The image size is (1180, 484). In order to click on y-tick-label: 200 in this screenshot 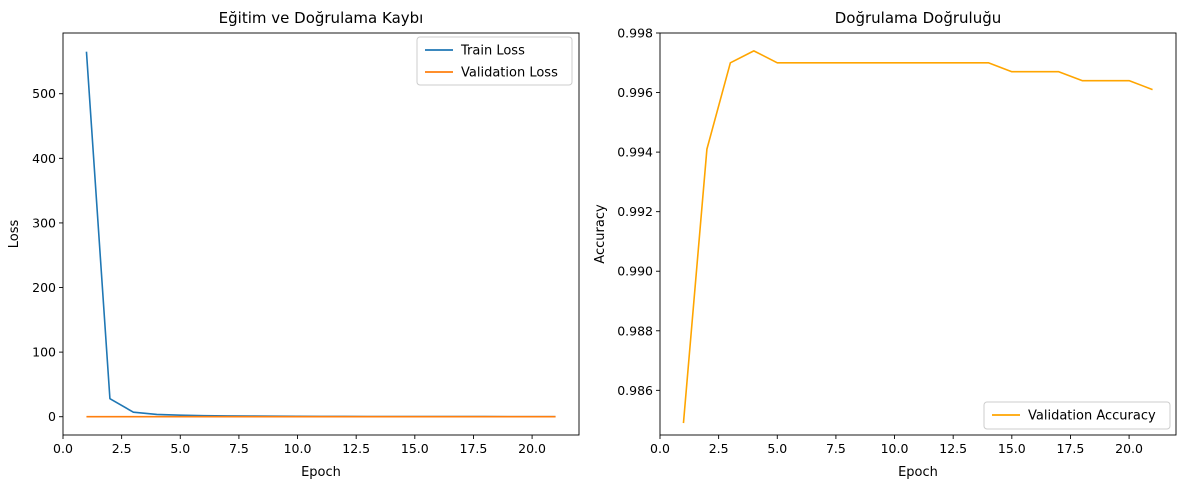, I will do `click(44, 287)`.